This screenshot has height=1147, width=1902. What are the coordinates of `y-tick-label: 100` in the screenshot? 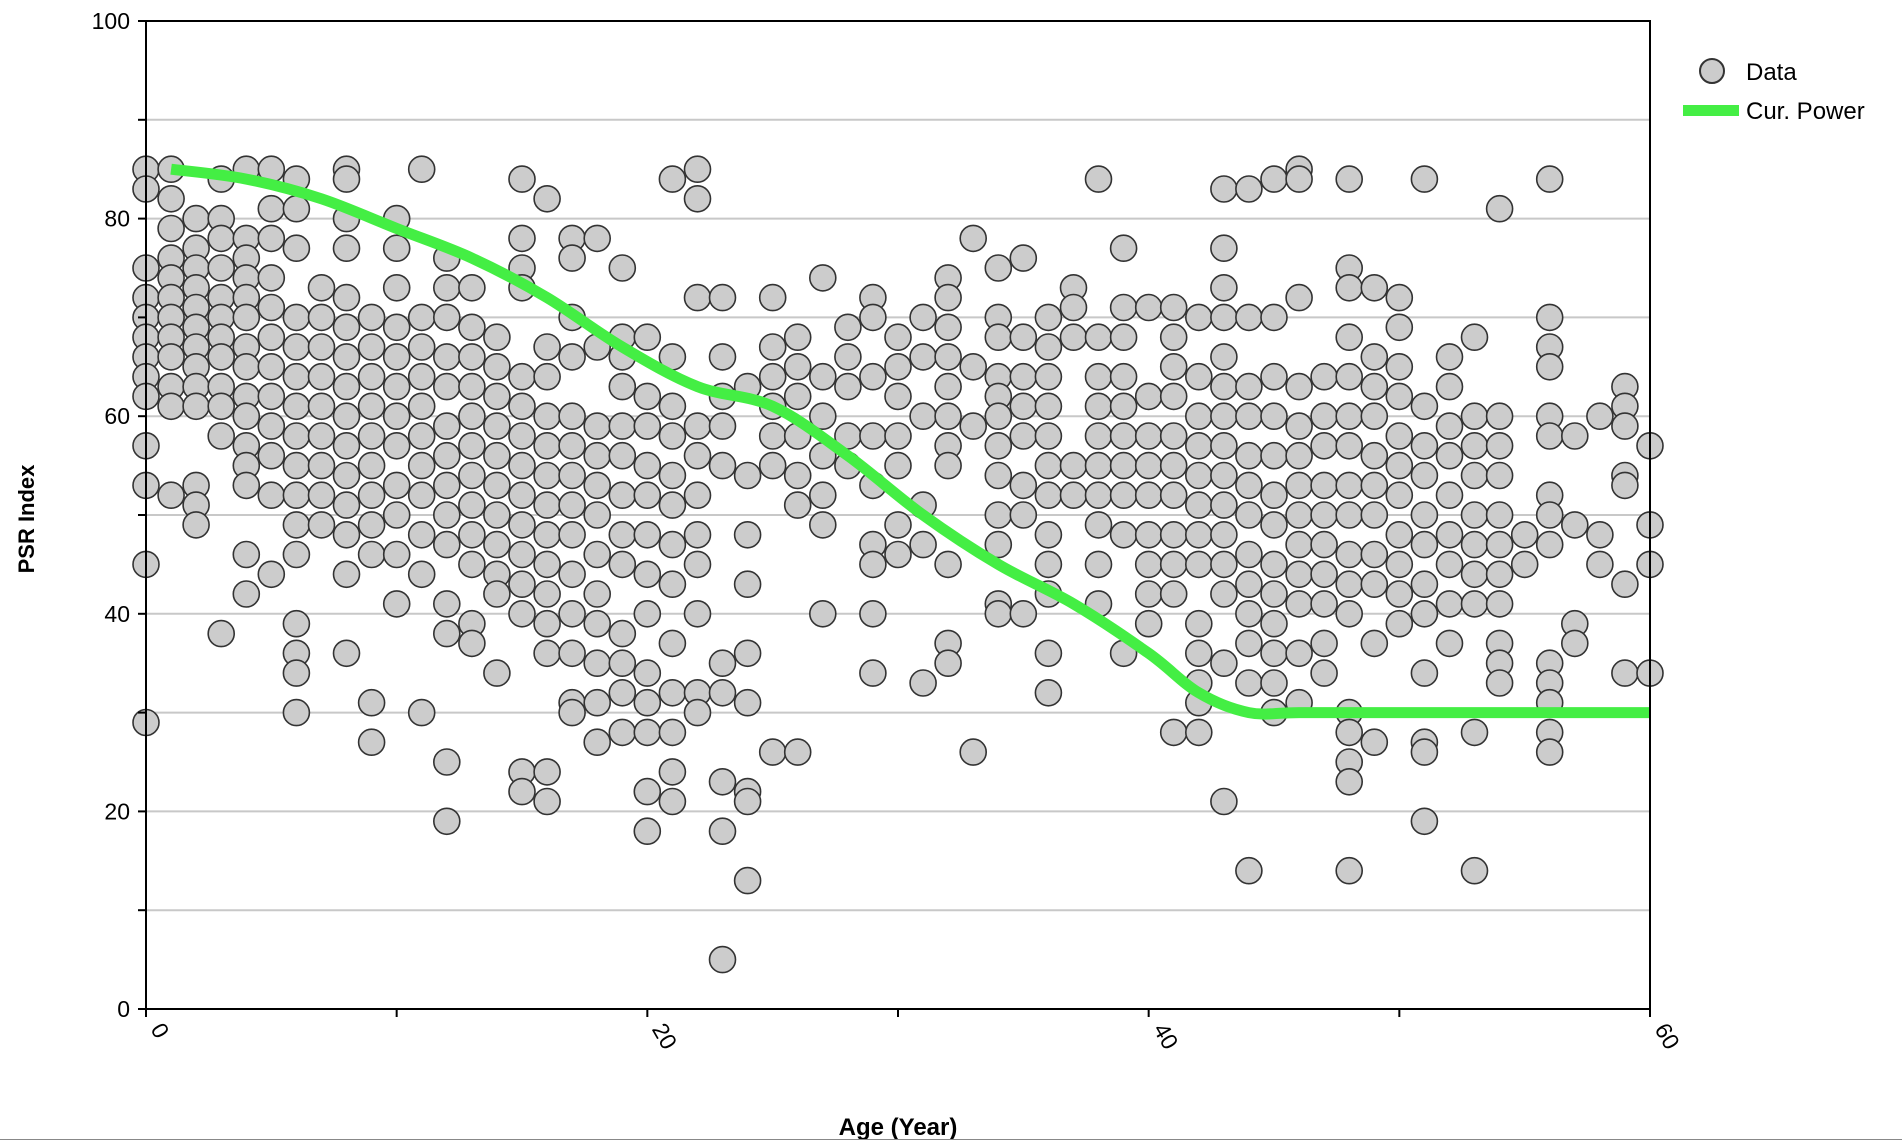 It's located at (111, 21).